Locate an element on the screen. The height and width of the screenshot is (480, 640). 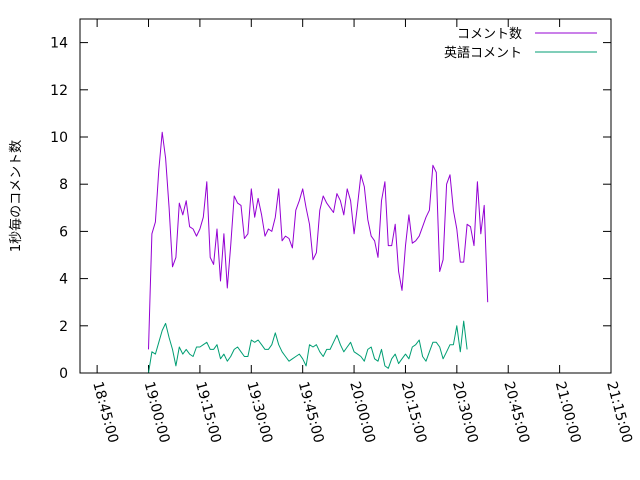
x-tick-label: 20:30:00 is located at coordinates (465, 412).